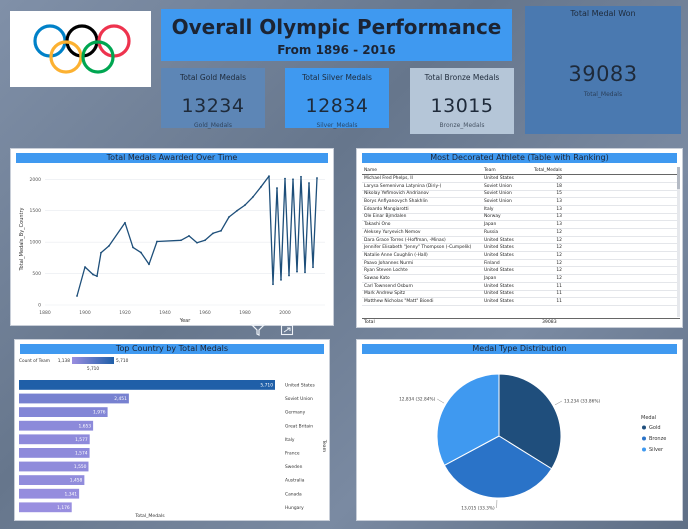 The height and width of the screenshot is (529, 688). Describe the element at coordinates (462, 101) in the screenshot. I see `bronze-medals-card: Total Bronze Medals 13015 Bronze_Medals` at that location.